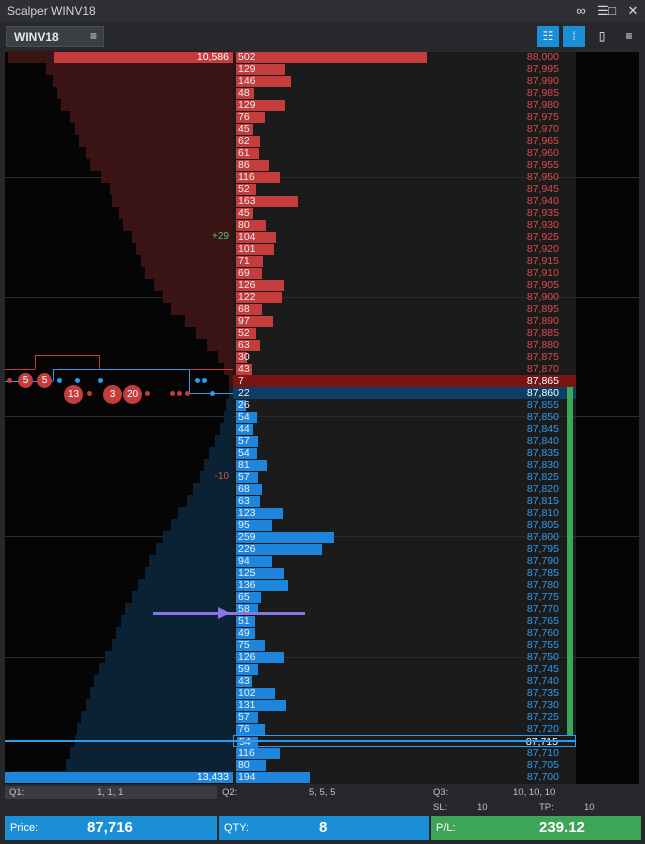 The image size is (645, 844). I want to click on price-level: 87,770, so click(542, 609).